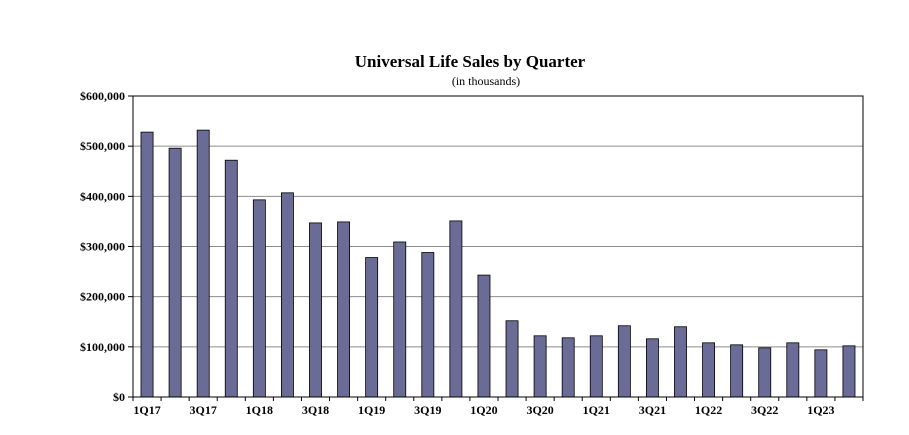  What do you see at coordinates (102, 196) in the screenshot?
I see `y-tick-label: $400,000` at bounding box center [102, 196].